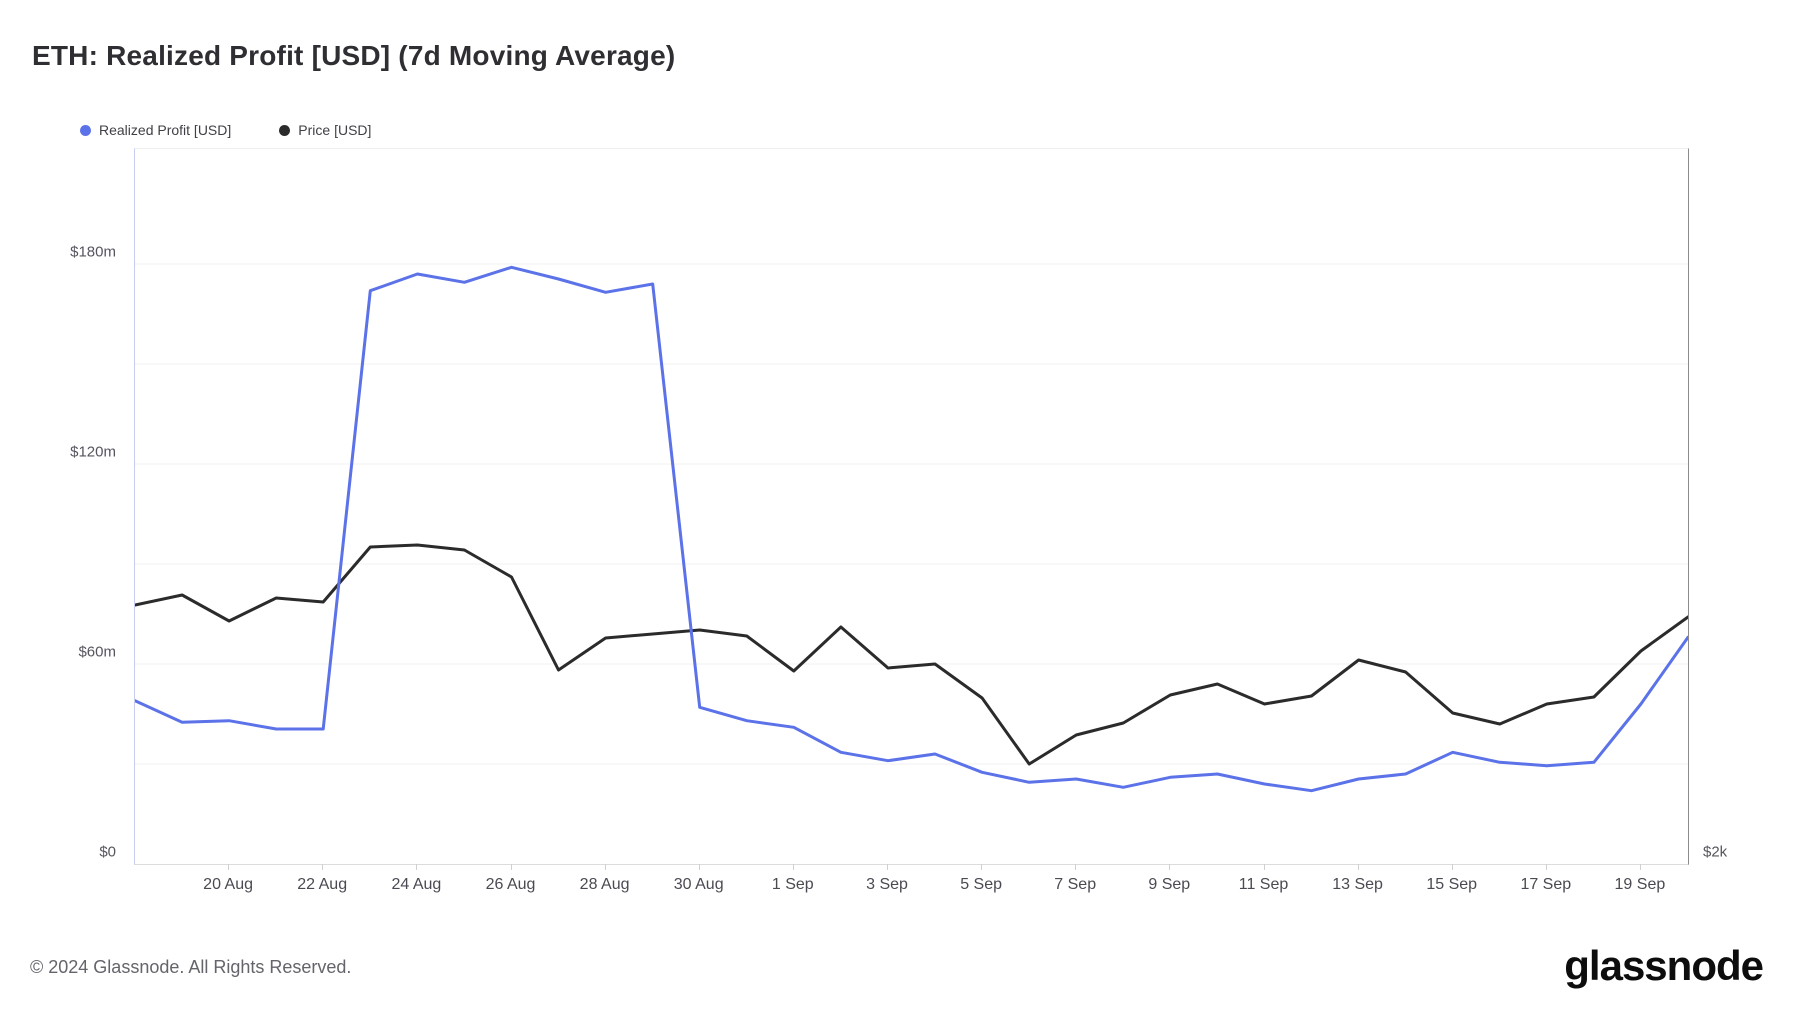  Describe the element at coordinates (107, 852) in the screenshot. I see `y-axis-label-0: $0` at that location.